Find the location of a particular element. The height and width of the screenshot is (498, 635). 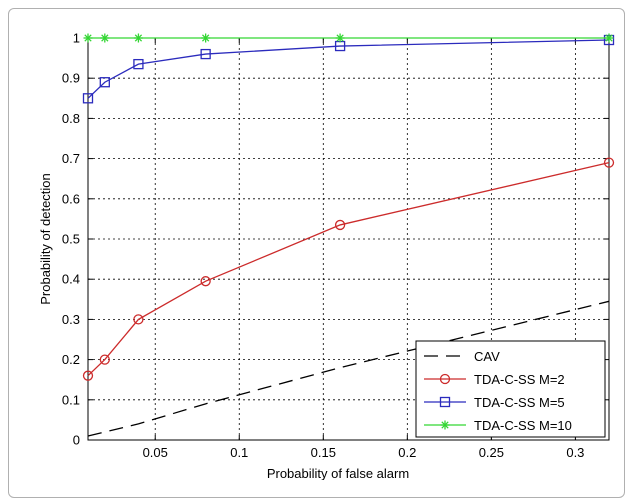

legend-item-m5: TDA-C-SS M=5 is located at coordinates (494, 402).